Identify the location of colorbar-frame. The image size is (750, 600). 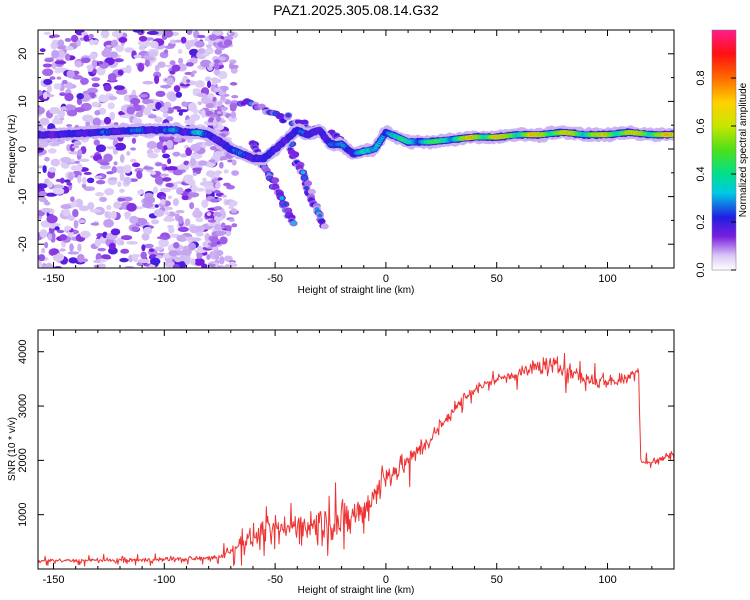
(724, 150).